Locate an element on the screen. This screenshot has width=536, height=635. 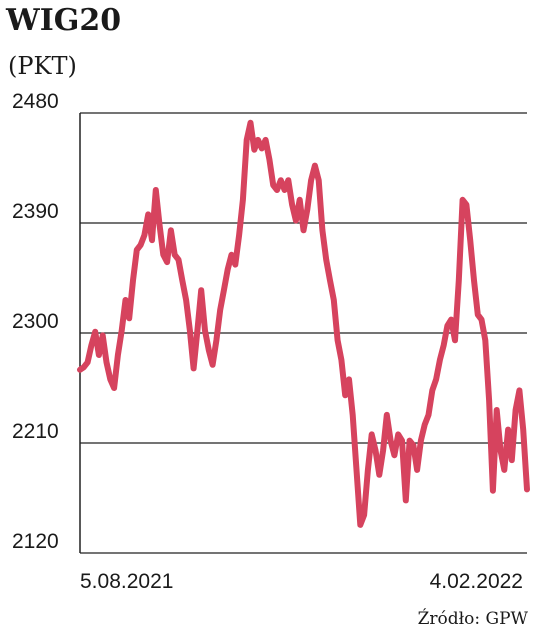
y-tick-label: 2210 is located at coordinates (35, 431).